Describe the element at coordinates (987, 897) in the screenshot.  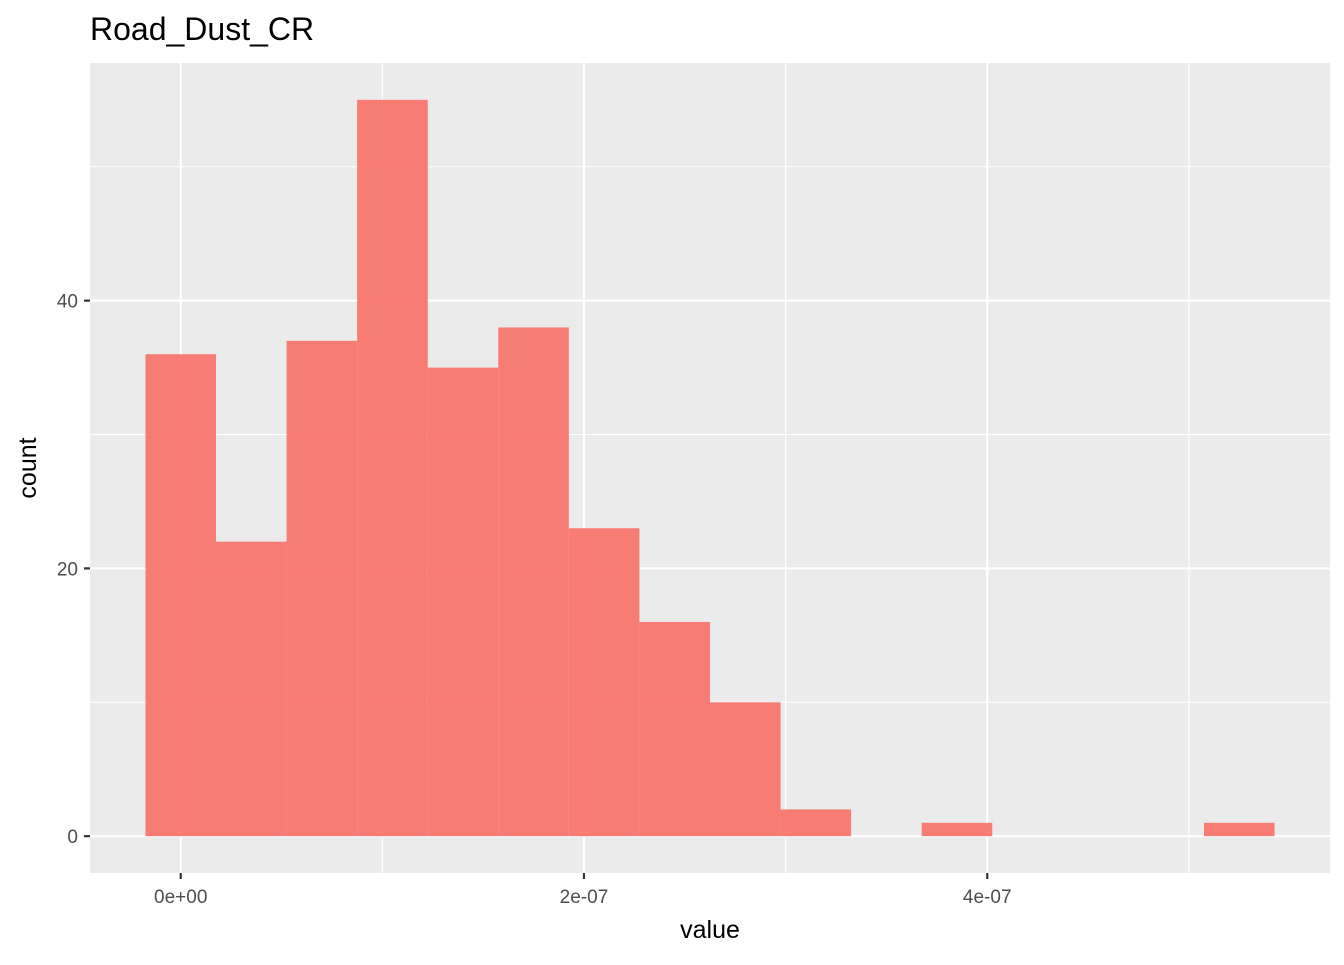
I see `x-tick-label: 4e-07` at that location.